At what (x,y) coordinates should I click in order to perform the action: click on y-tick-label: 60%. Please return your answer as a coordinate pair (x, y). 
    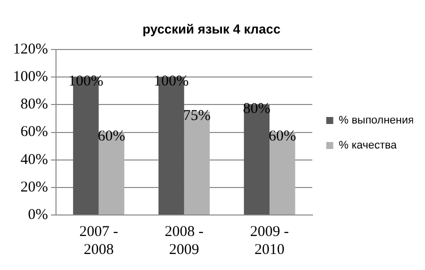
    Looking at the image, I should click on (34, 132).